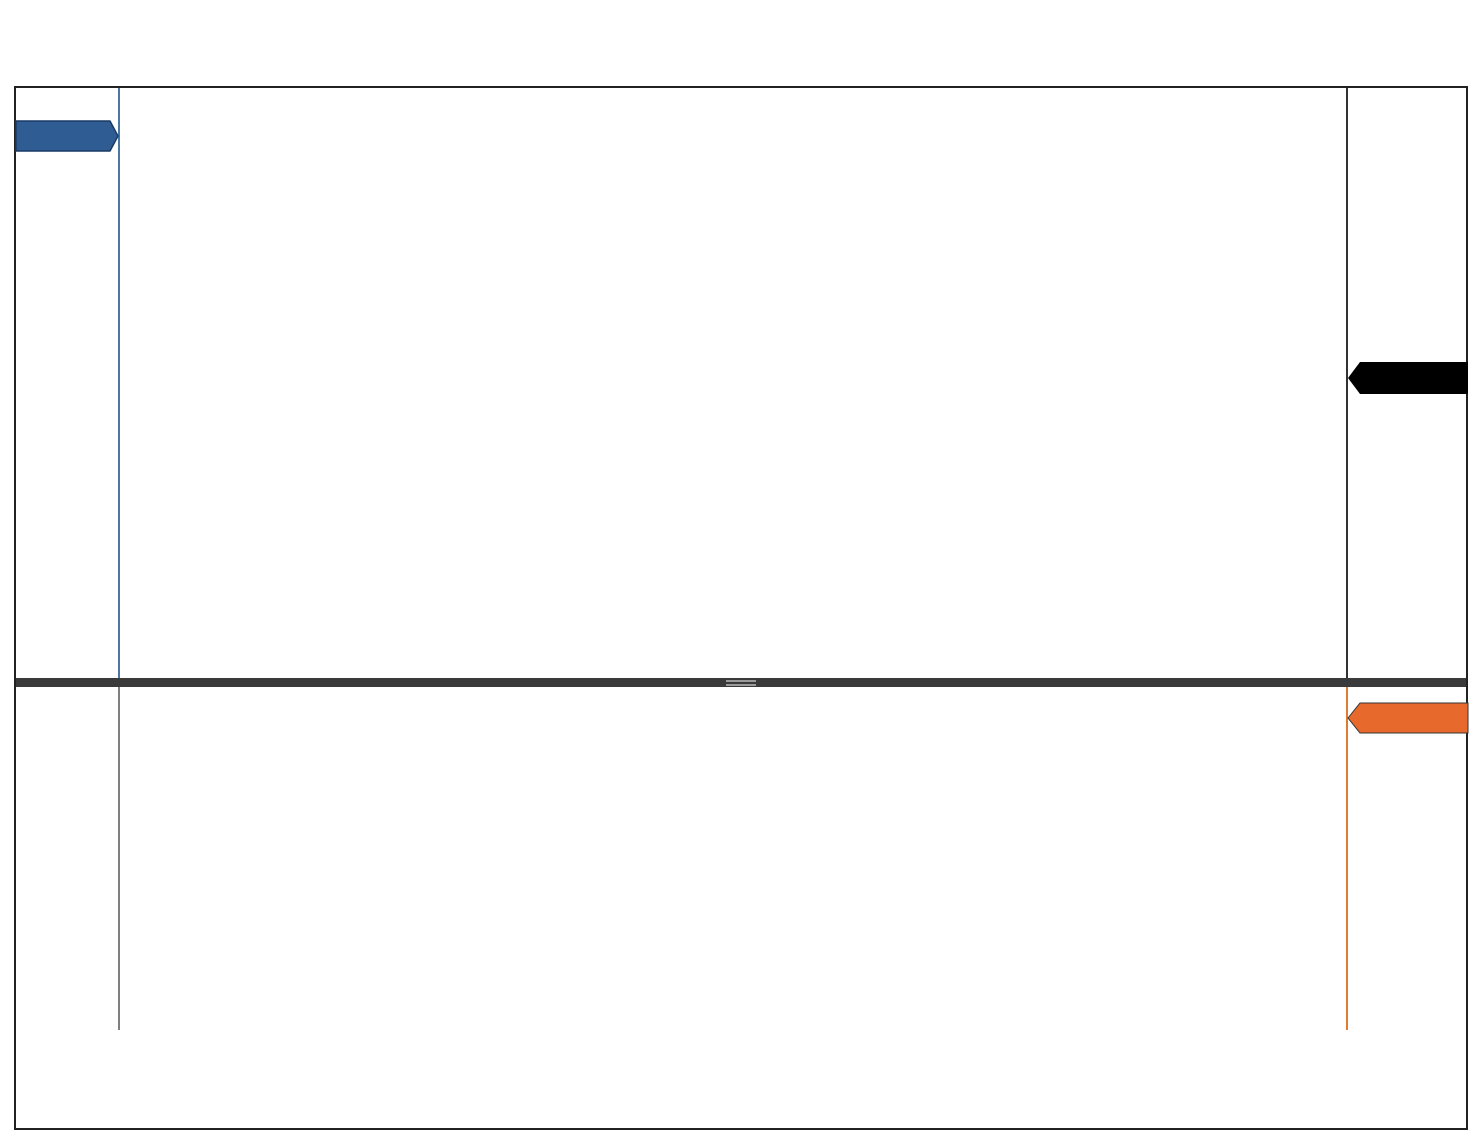  I want to click on divider-grip-icon, so click(741, 681).